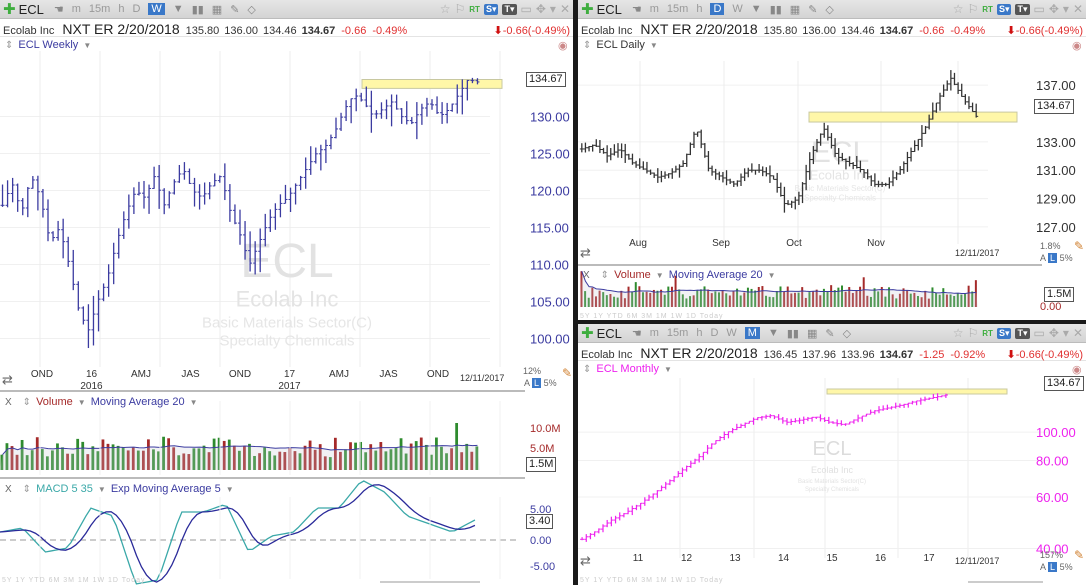 This screenshot has height=585, width=1086. Describe the element at coordinates (627, 369) in the screenshot. I see `chart-title: ECL Monthly` at that location.